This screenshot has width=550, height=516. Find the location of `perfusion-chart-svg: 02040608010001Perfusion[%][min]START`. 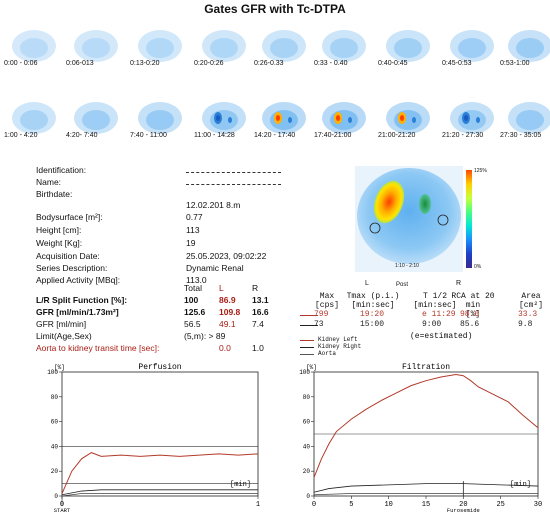

perfusion-chart-svg: 02040608010001Perfusion[%][min]START is located at coordinates (153, 438).